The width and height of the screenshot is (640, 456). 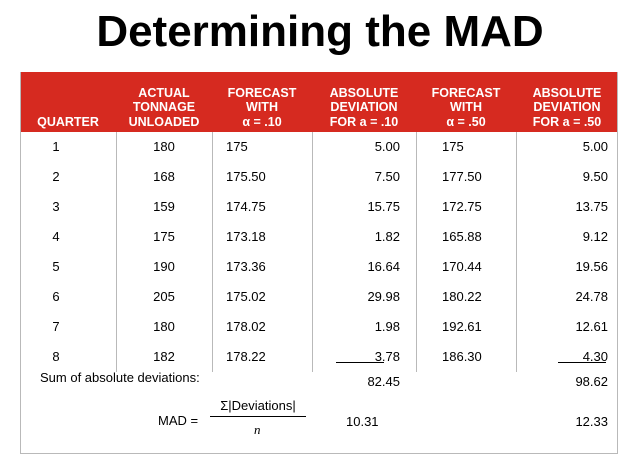 I want to click on mad-dev-10: 10.31, so click(x=362, y=421).